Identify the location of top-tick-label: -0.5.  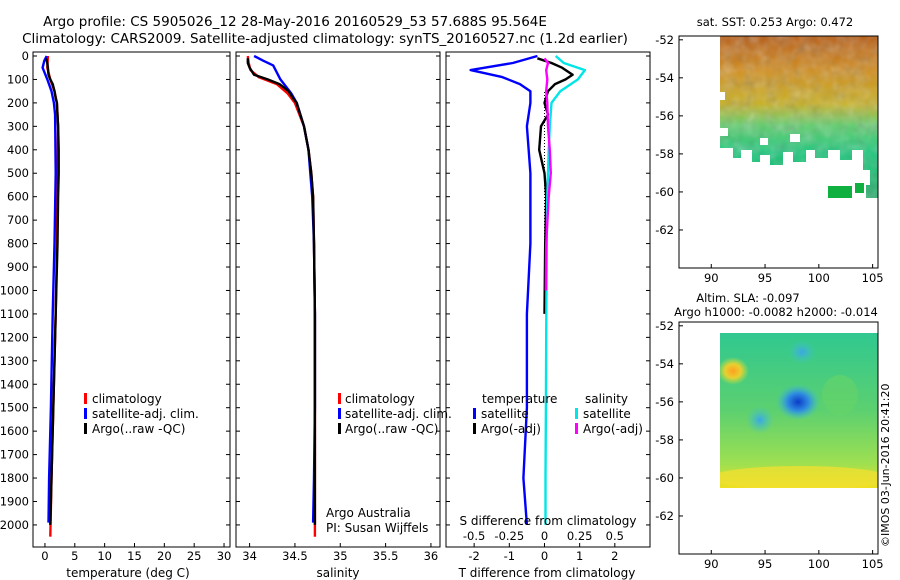
(474, 536).